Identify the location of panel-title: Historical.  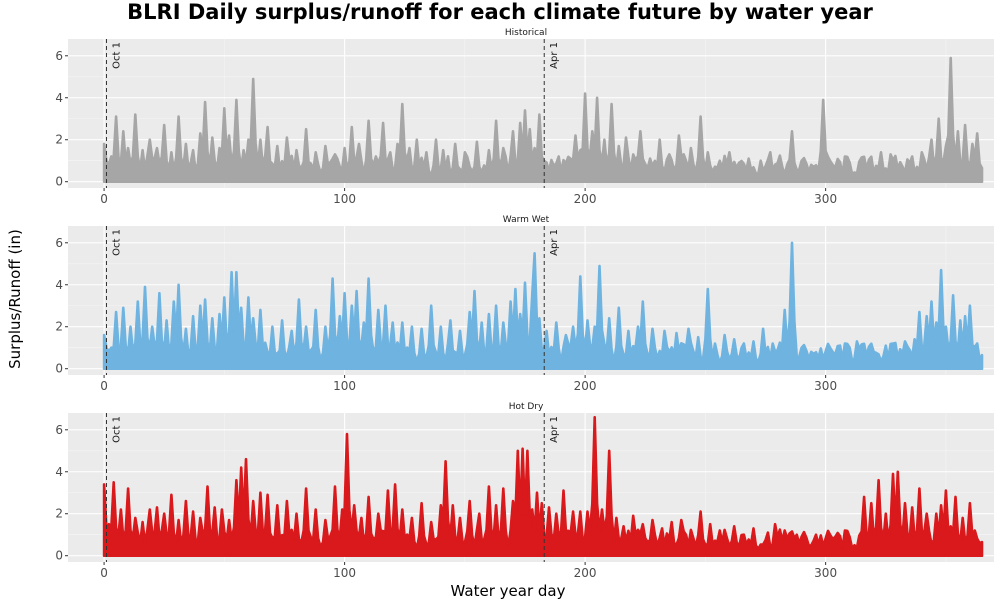
(526, 33).